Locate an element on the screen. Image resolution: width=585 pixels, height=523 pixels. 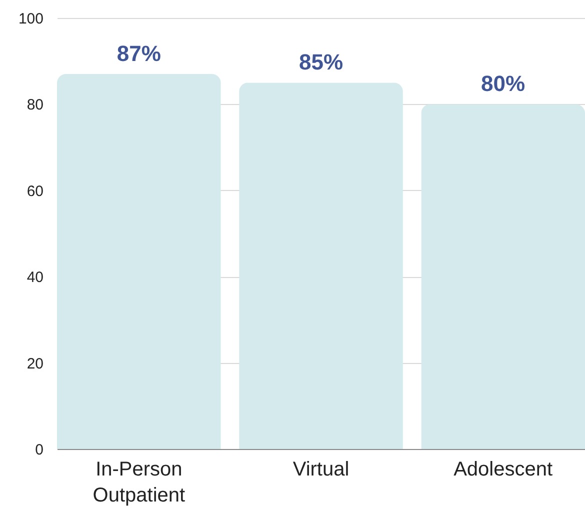
data-label: 87% is located at coordinates (138, 53).